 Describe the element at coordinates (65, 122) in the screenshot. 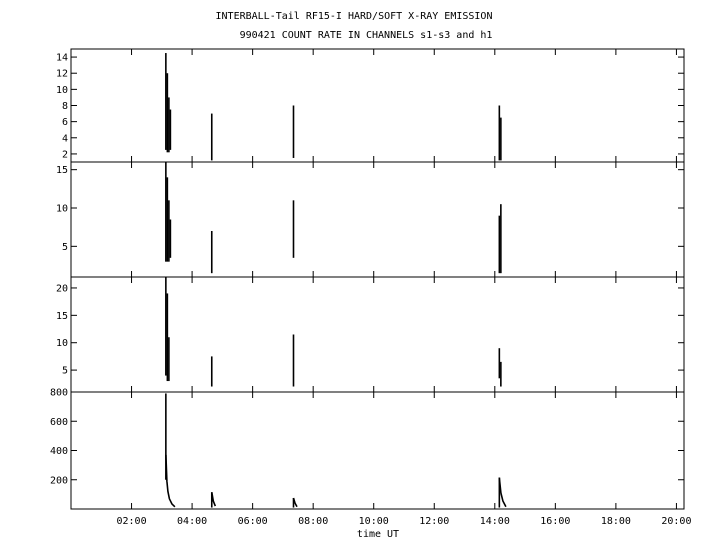

I see `y-tick-label: 6` at that location.